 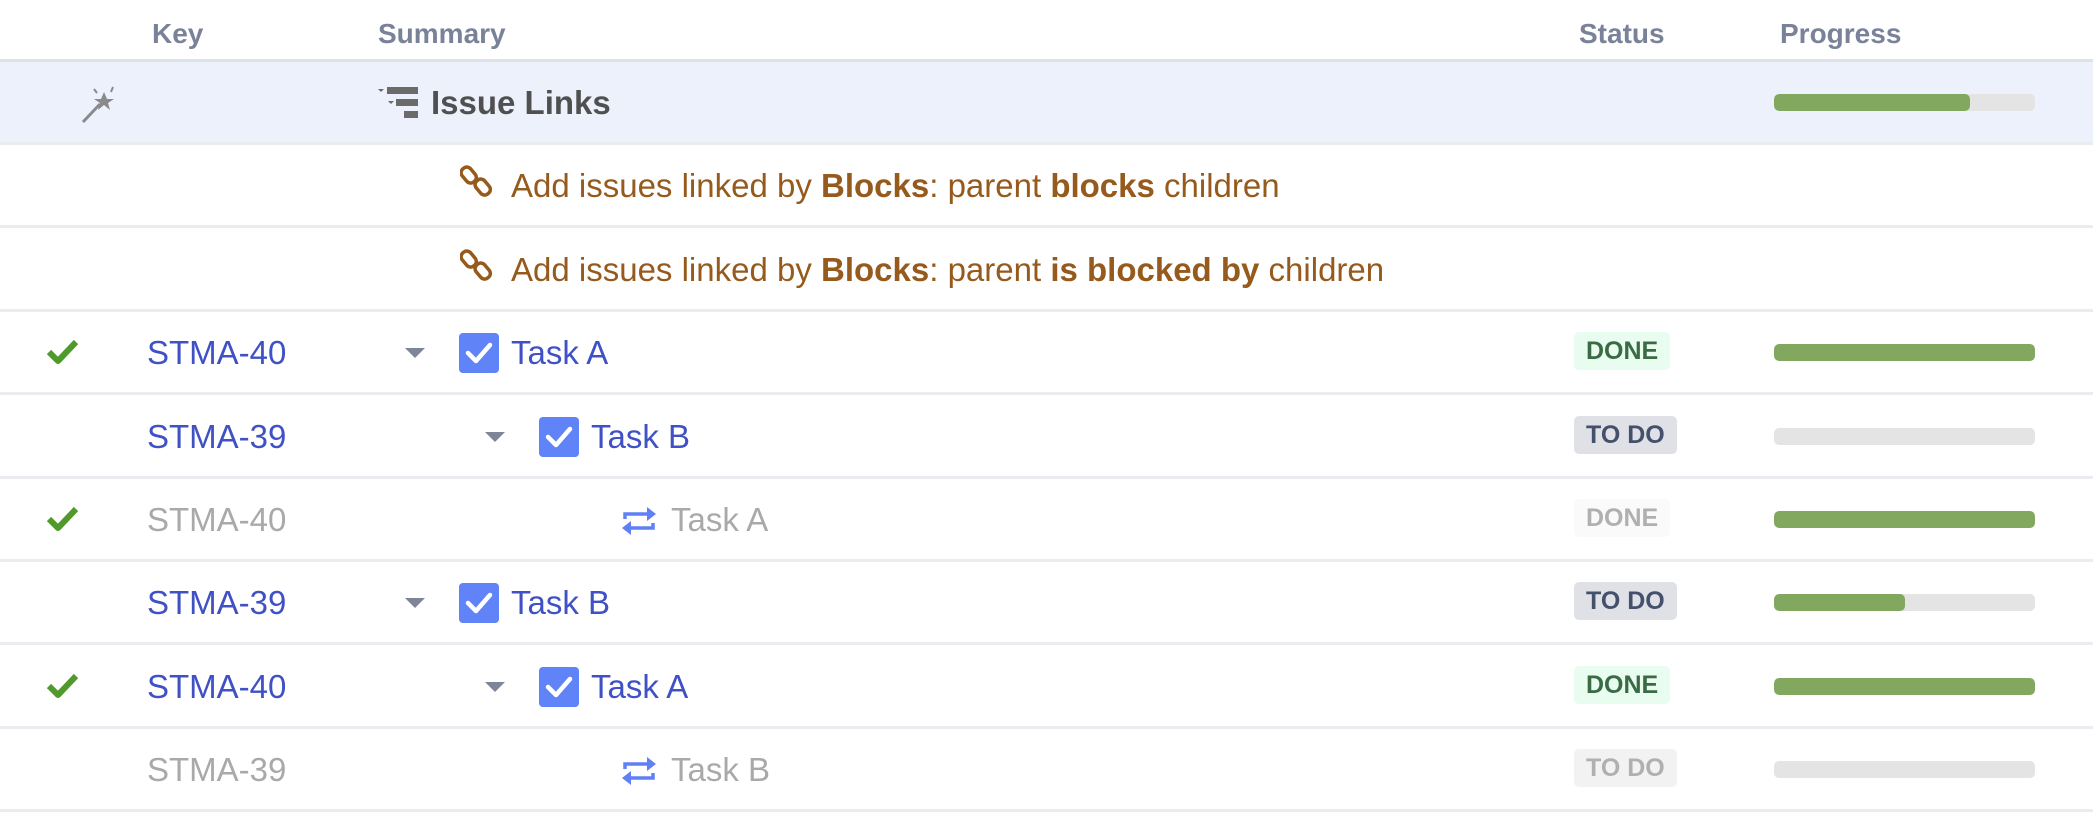 I want to click on group-row-issue-links: Issue Links, so click(x=1046, y=103).